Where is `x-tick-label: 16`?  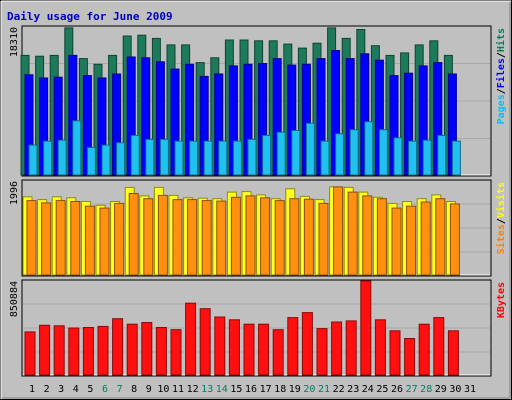
x-tick-label: 16 is located at coordinates (251, 389).